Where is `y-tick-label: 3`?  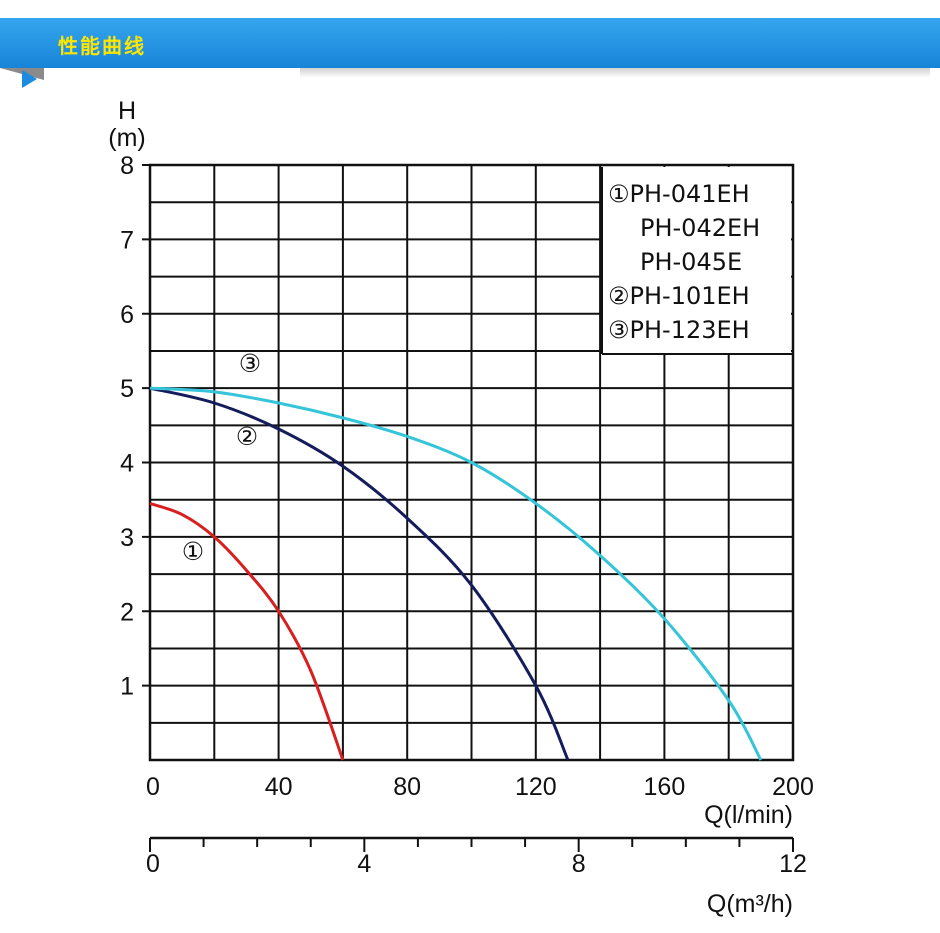
y-tick-label: 3 is located at coordinates (127, 538).